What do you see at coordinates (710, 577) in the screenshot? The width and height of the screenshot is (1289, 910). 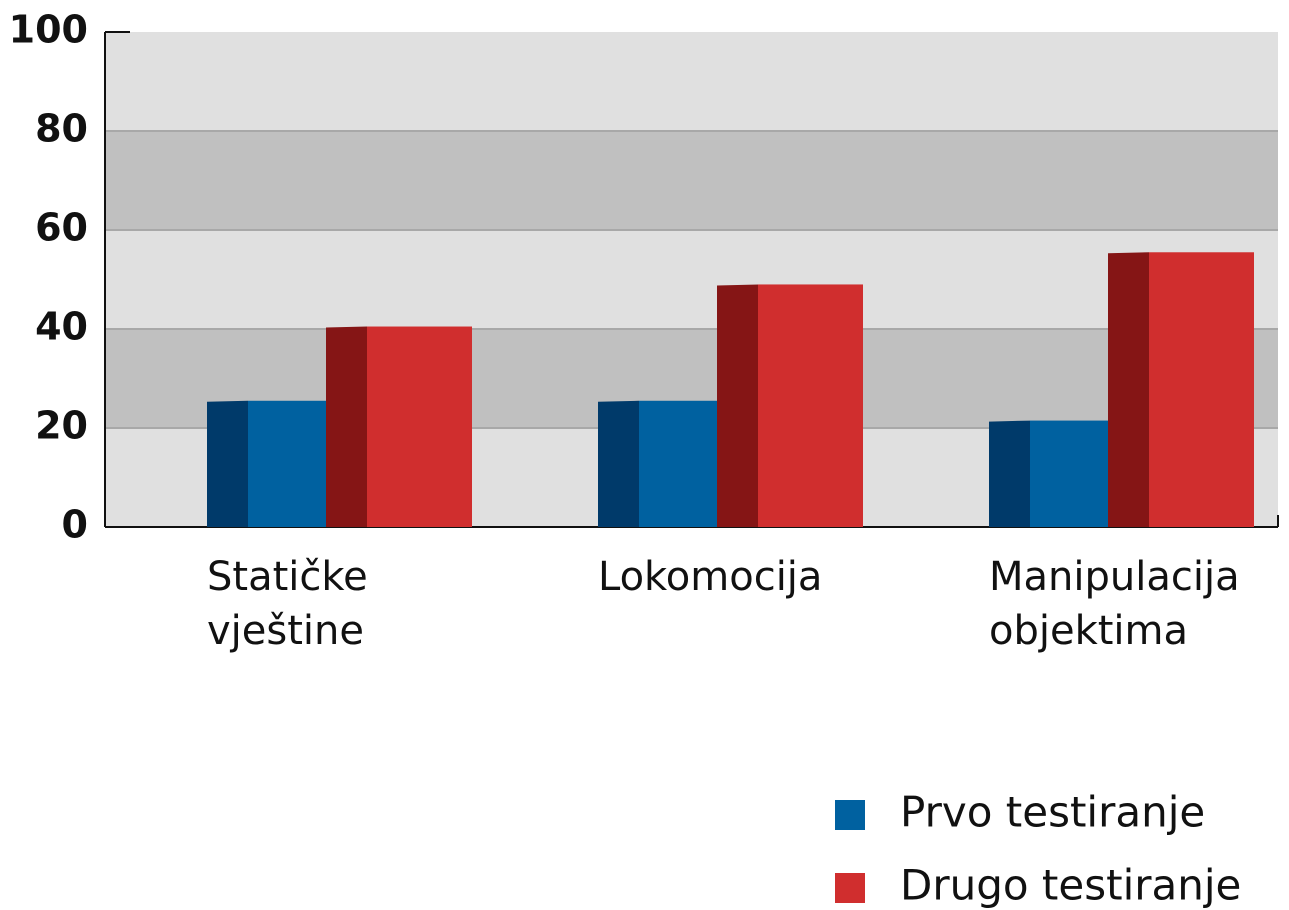 I see `x-tick-label: Lokomocija` at bounding box center [710, 577].